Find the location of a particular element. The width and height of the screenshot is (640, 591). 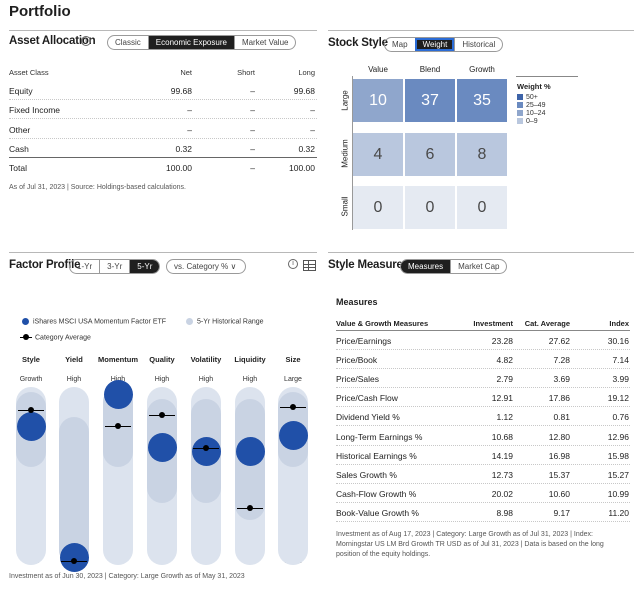

tab-weight: Weight is located at coordinates (434, 44).